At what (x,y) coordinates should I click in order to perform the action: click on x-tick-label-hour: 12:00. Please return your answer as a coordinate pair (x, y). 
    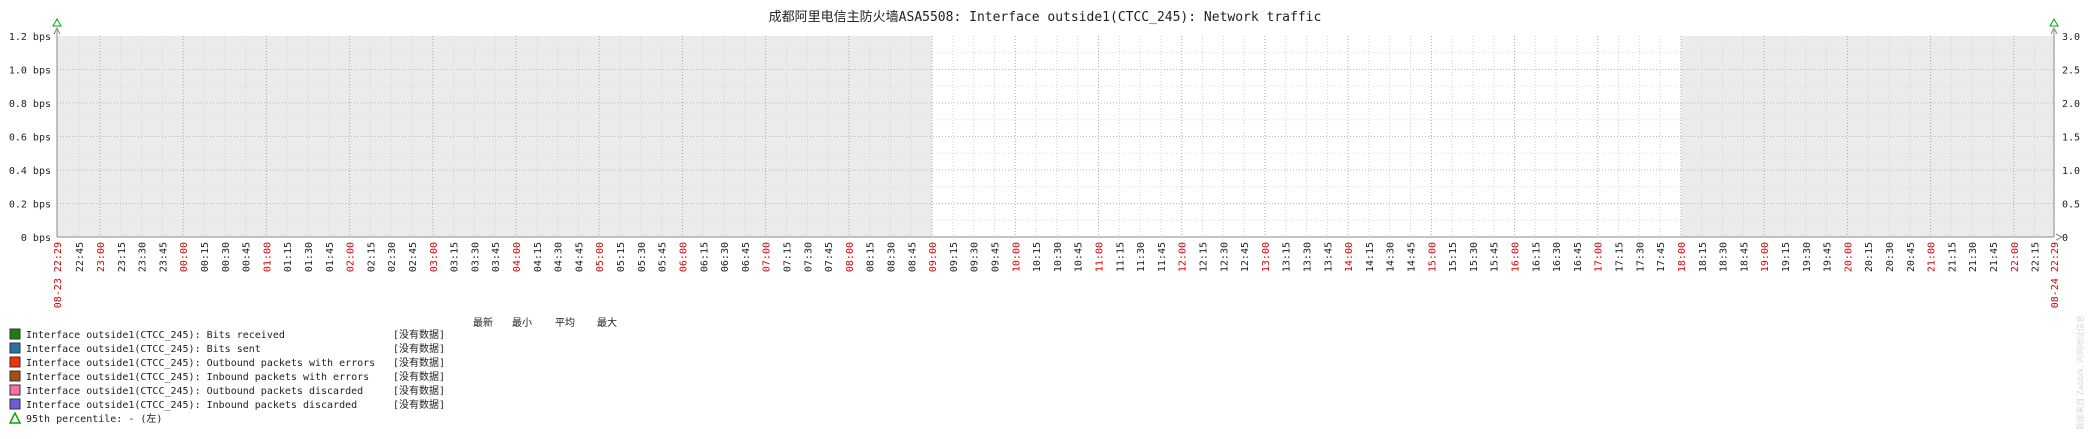
    Looking at the image, I should click on (1183, 257).